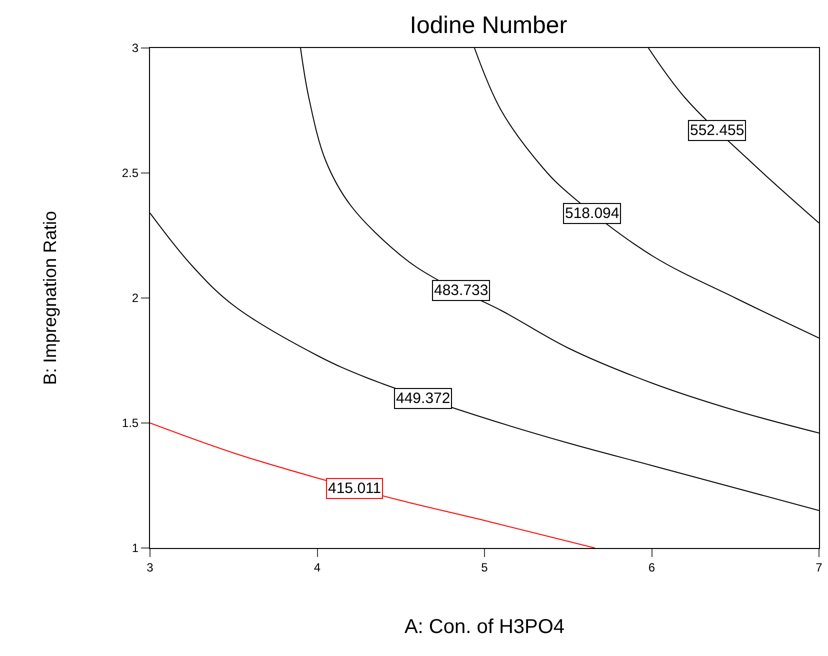  I want to click on annotation: 483.733, so click(461, 290).